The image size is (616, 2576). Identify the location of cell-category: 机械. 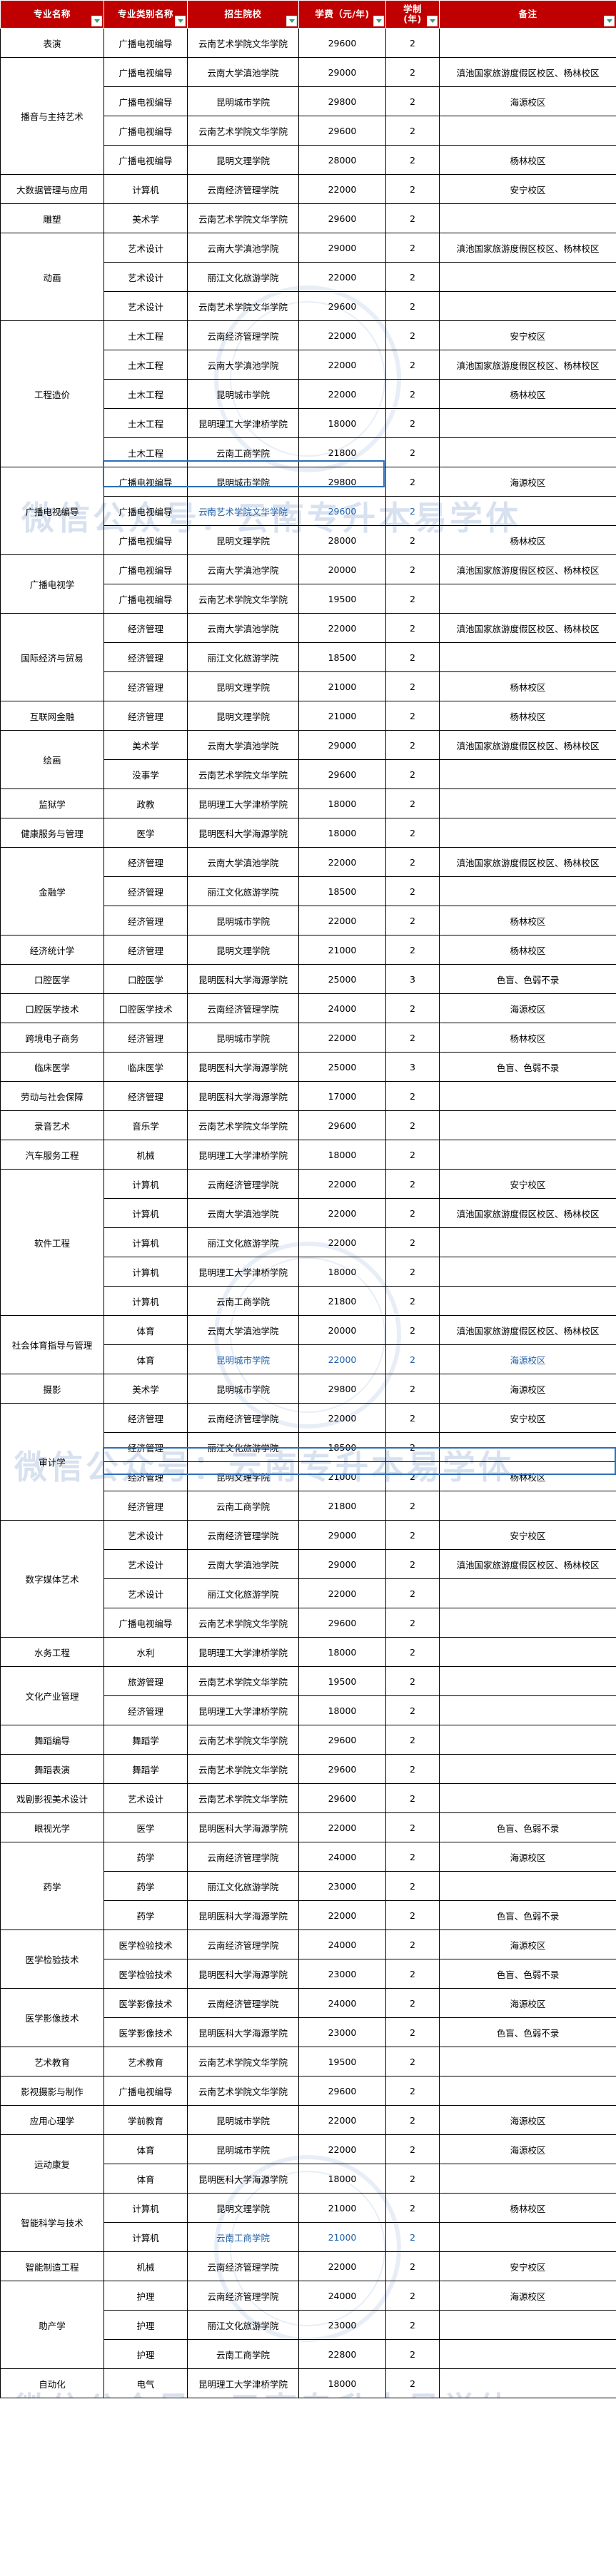
(145, 1155).